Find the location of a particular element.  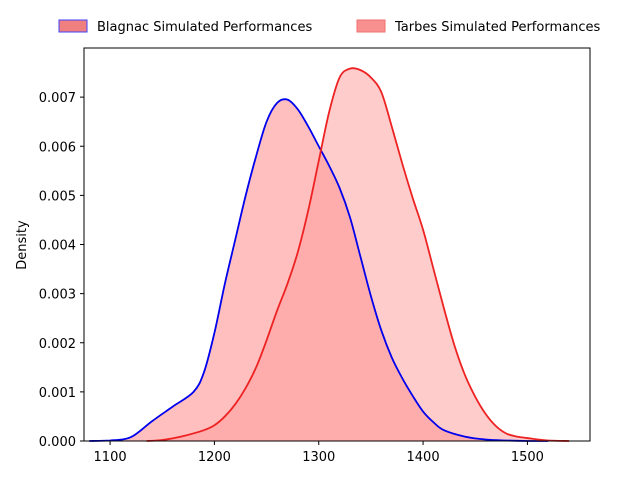

x-axis: 1100 1200 1300 1400 1500 is located at coordinates (319, 453).